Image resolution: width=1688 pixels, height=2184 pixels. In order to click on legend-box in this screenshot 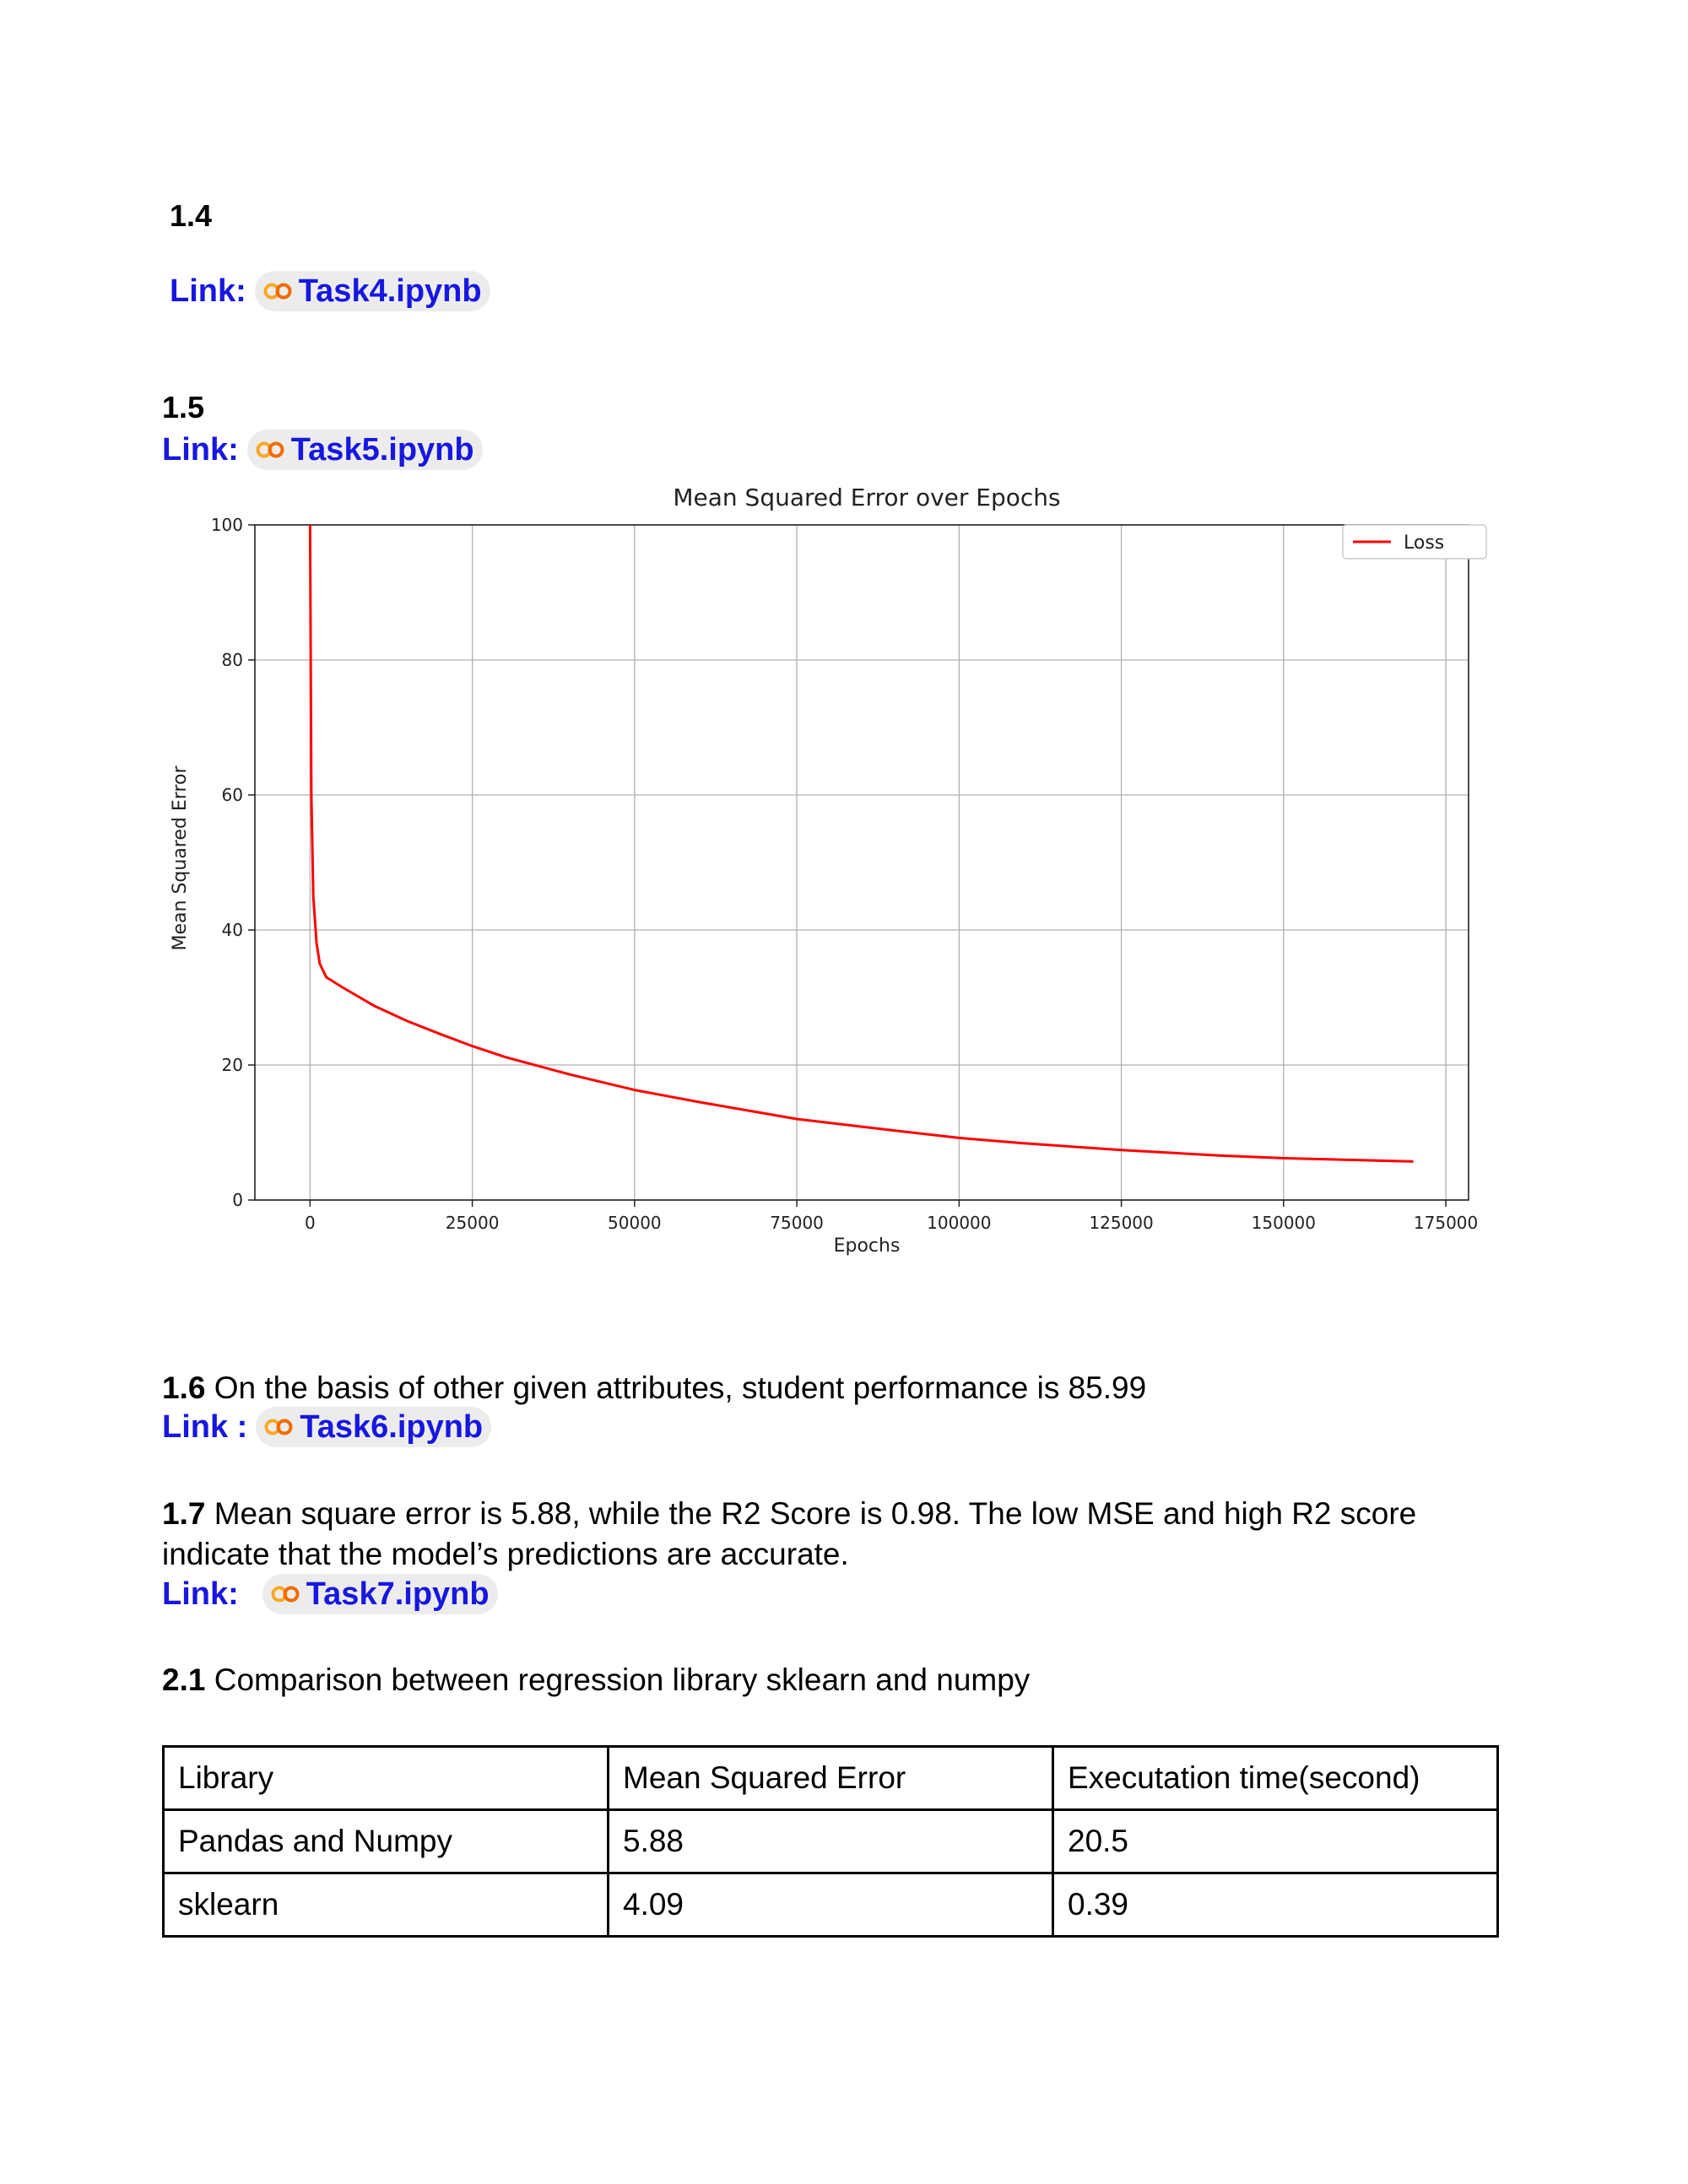, I will do `click(1414, 542)`.